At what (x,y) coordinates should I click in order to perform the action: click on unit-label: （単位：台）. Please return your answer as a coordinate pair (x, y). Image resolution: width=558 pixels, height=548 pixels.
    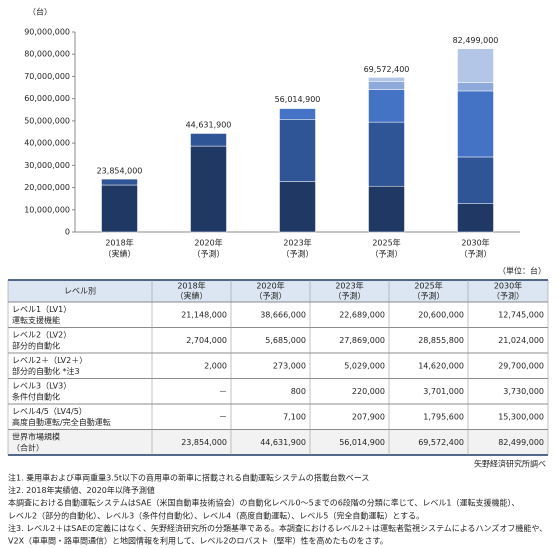
    Looking at the image, I should click on (522, 271).